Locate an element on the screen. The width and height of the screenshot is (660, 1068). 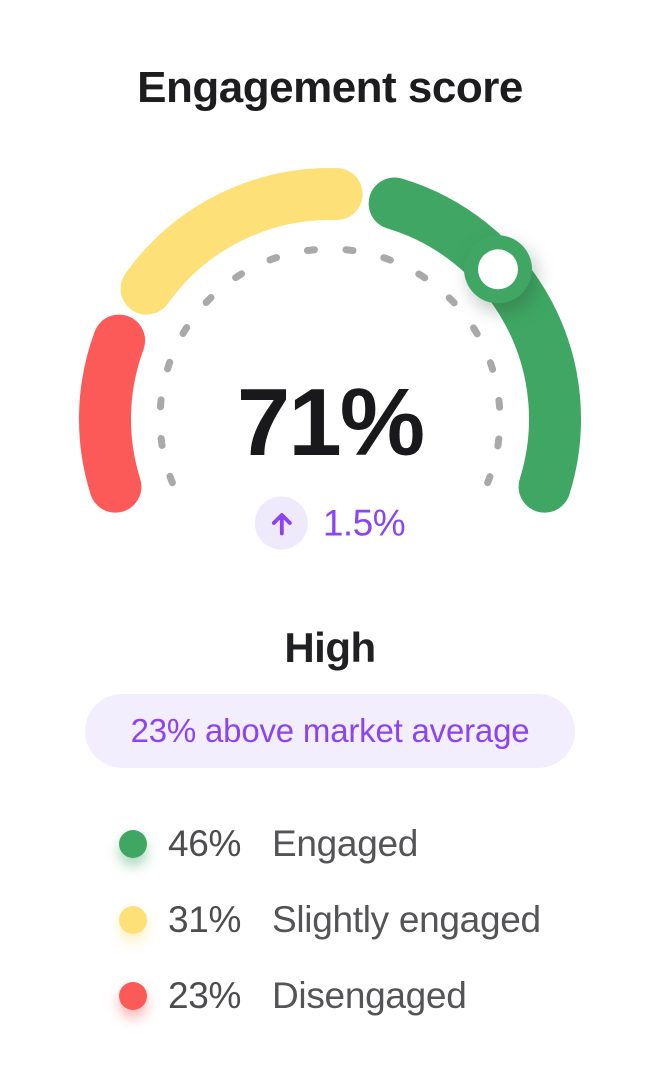
comparison-badge: 23% above market average is located at coordinates (330, 731).